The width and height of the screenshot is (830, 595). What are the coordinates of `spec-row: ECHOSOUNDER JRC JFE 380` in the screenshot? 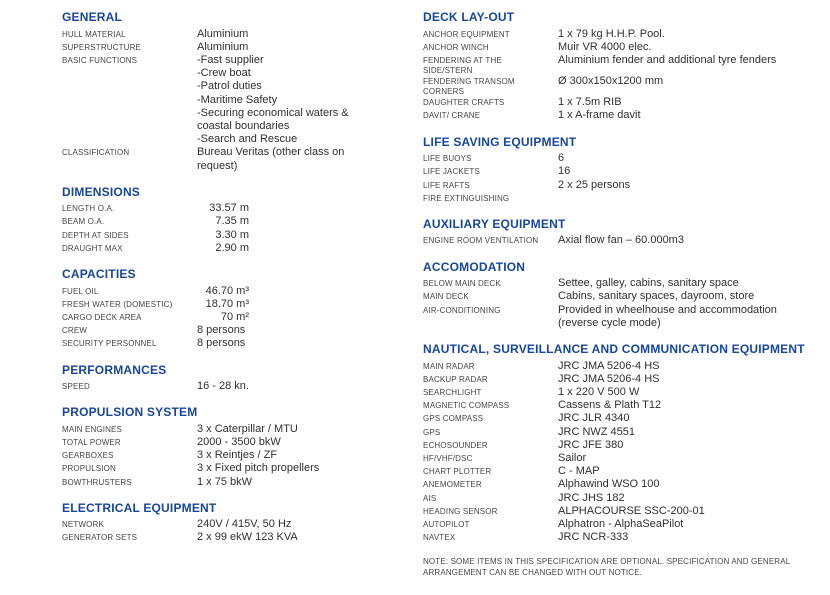 It's located at (624, 445).